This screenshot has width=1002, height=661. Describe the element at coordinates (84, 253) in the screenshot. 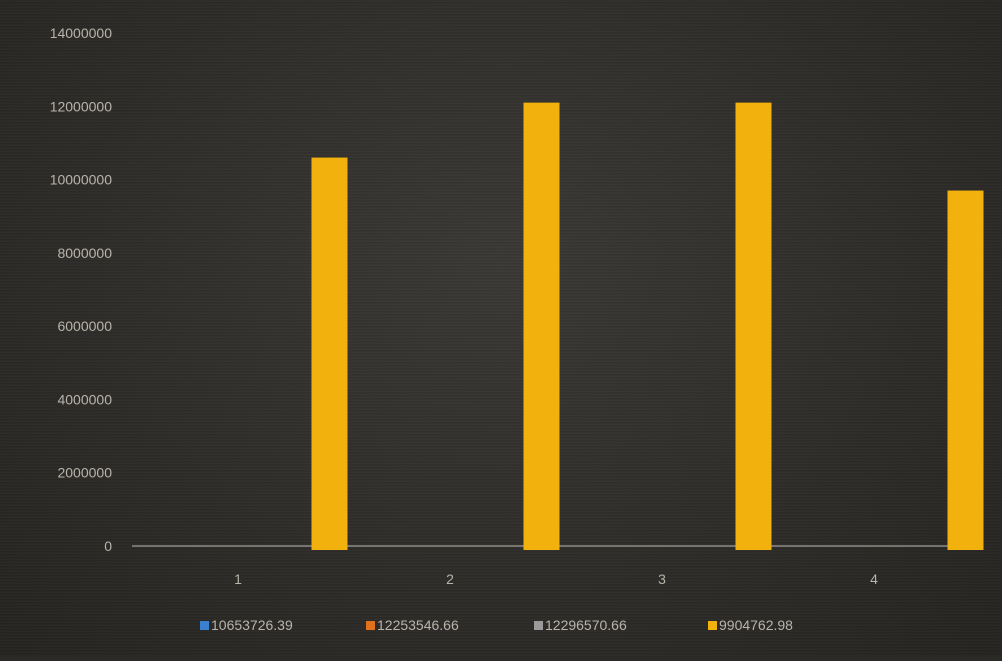

I see `y-tick-label: 8000000` at that location.